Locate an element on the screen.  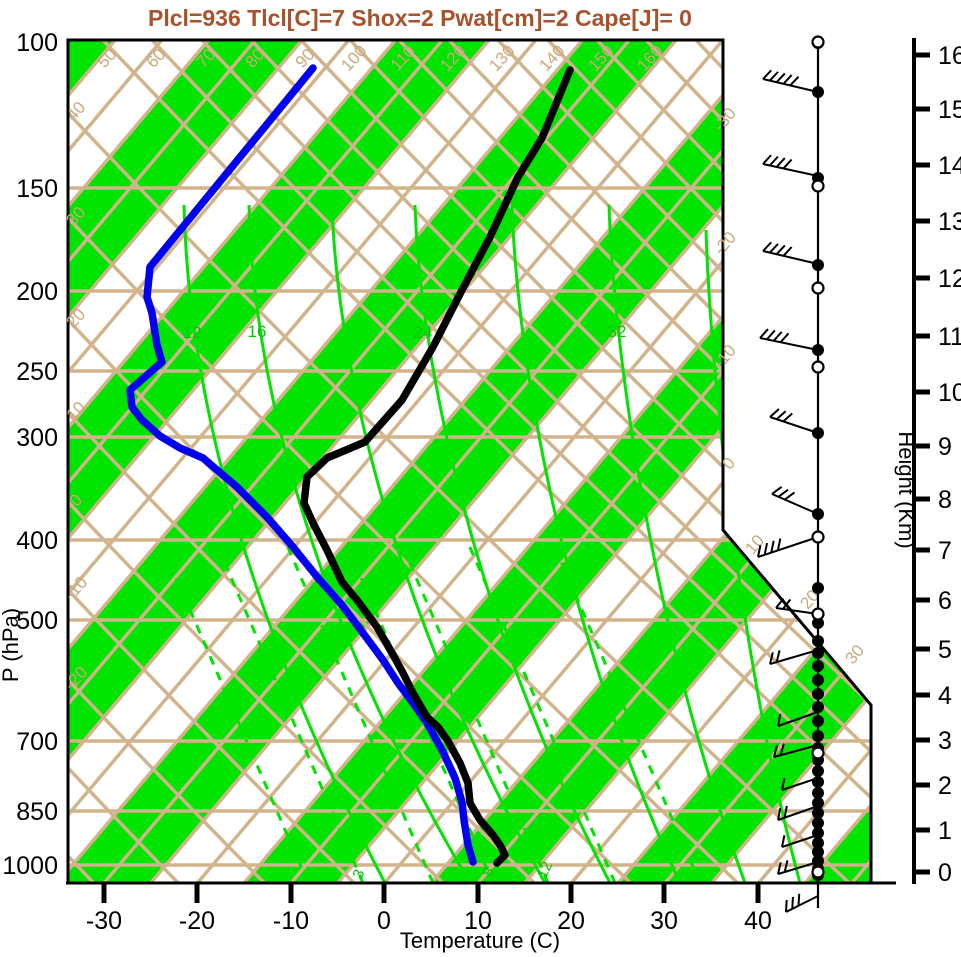
isotherm-label: -20 is located at coordinates (725, 243).